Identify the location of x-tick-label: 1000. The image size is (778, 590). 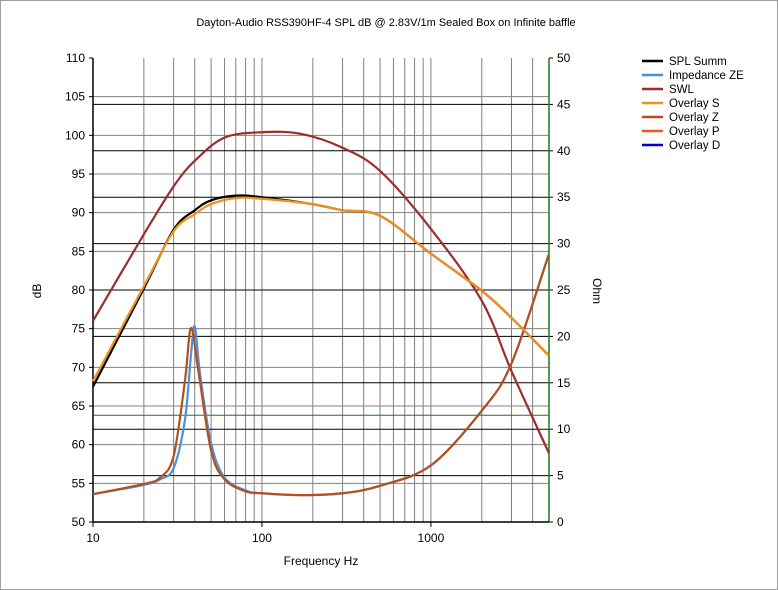
(431, 538).